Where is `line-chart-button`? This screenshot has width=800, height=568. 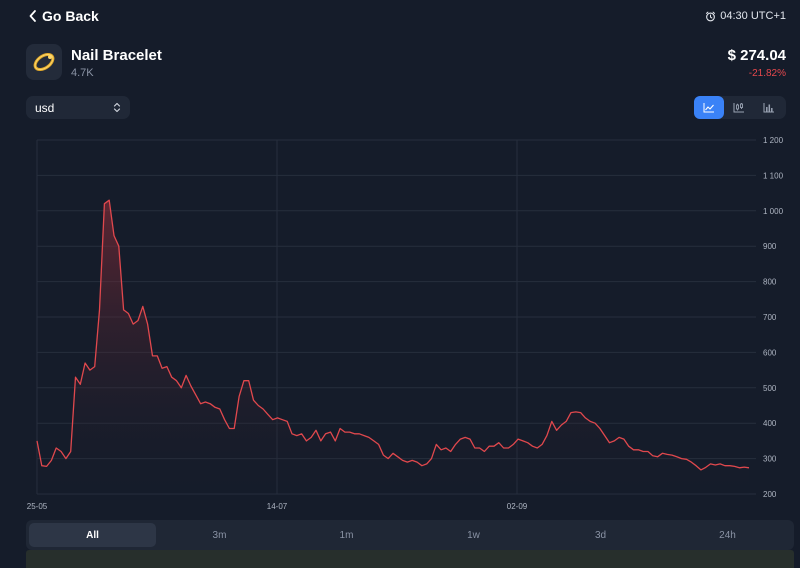
line-chart-button is located at coordinates (709, 107).